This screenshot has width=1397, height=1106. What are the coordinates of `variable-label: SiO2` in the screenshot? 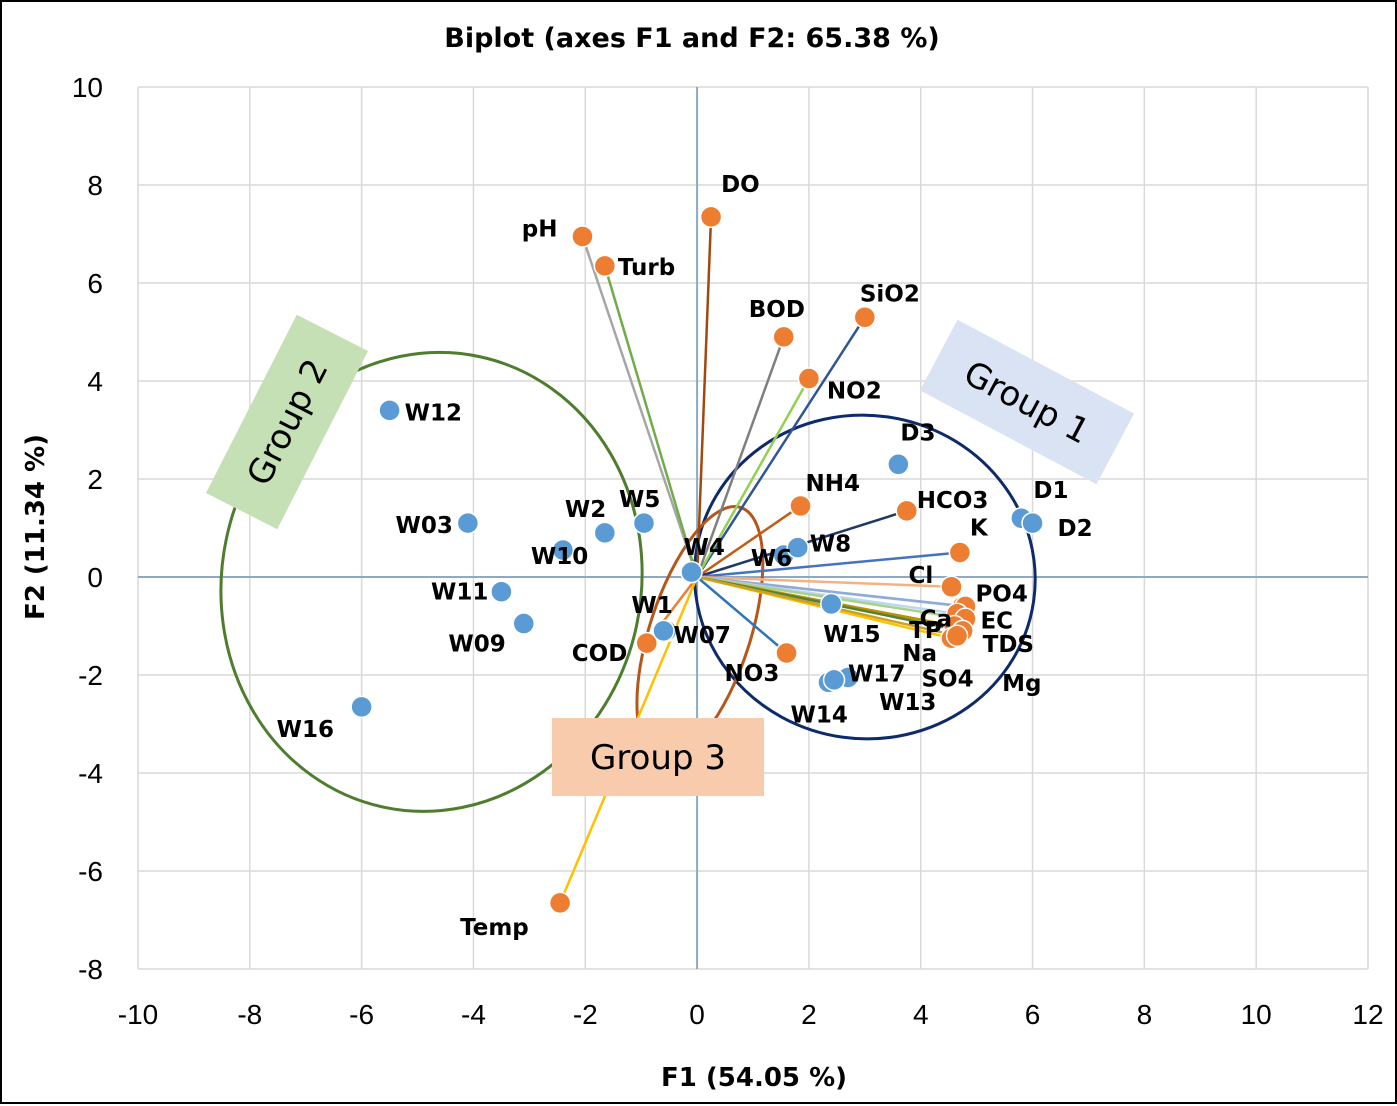 It's located at (890, 294).